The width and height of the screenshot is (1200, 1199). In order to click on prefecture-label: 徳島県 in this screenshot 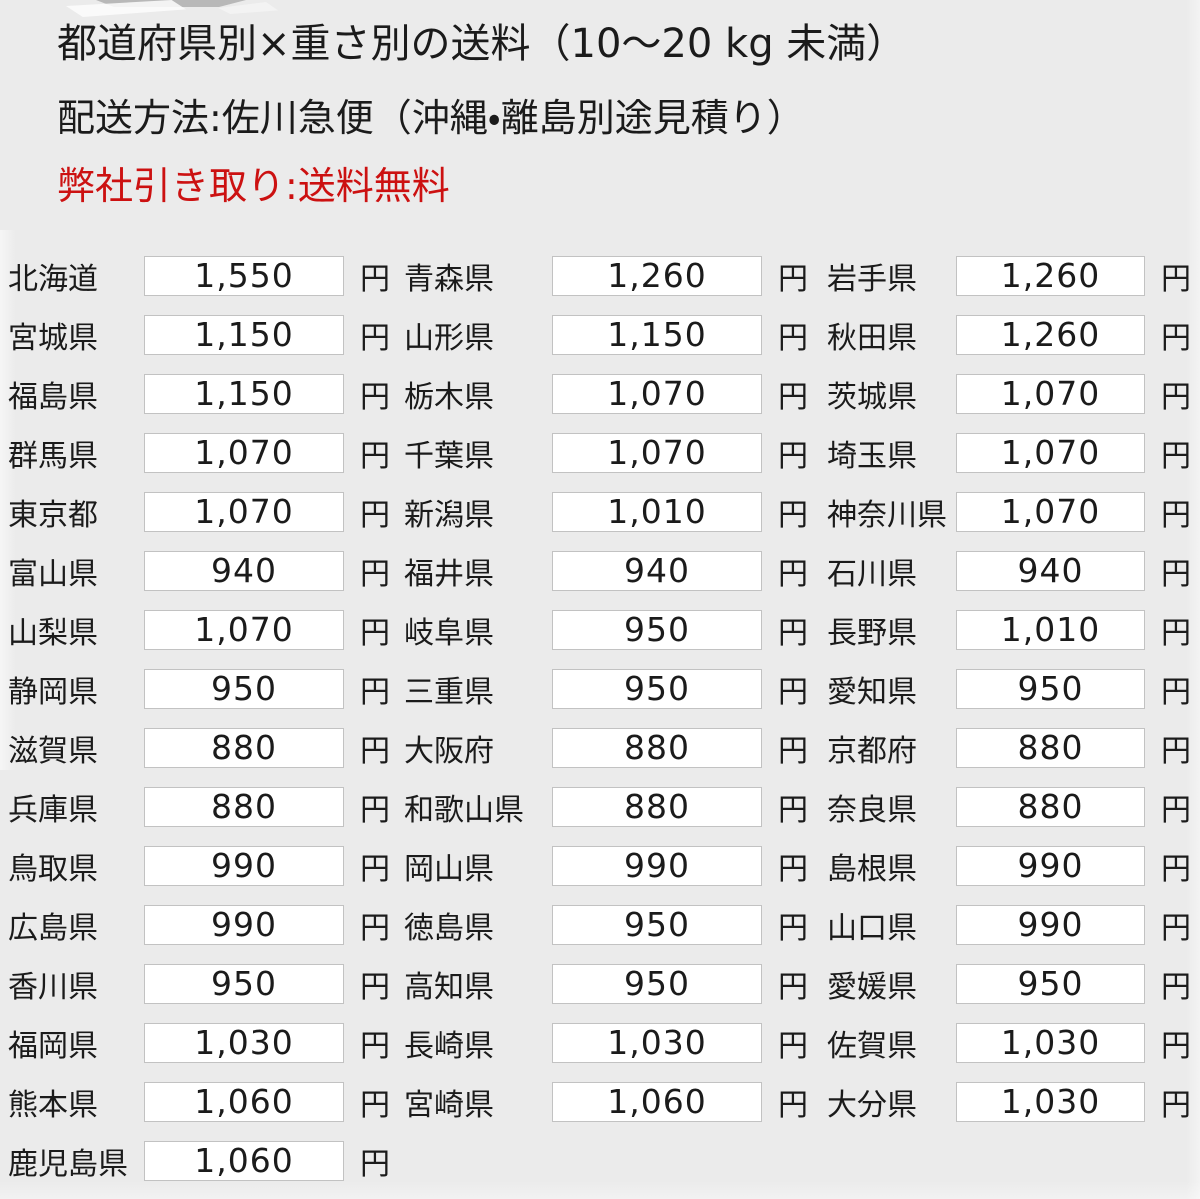, I will do `click(449, 928)`.